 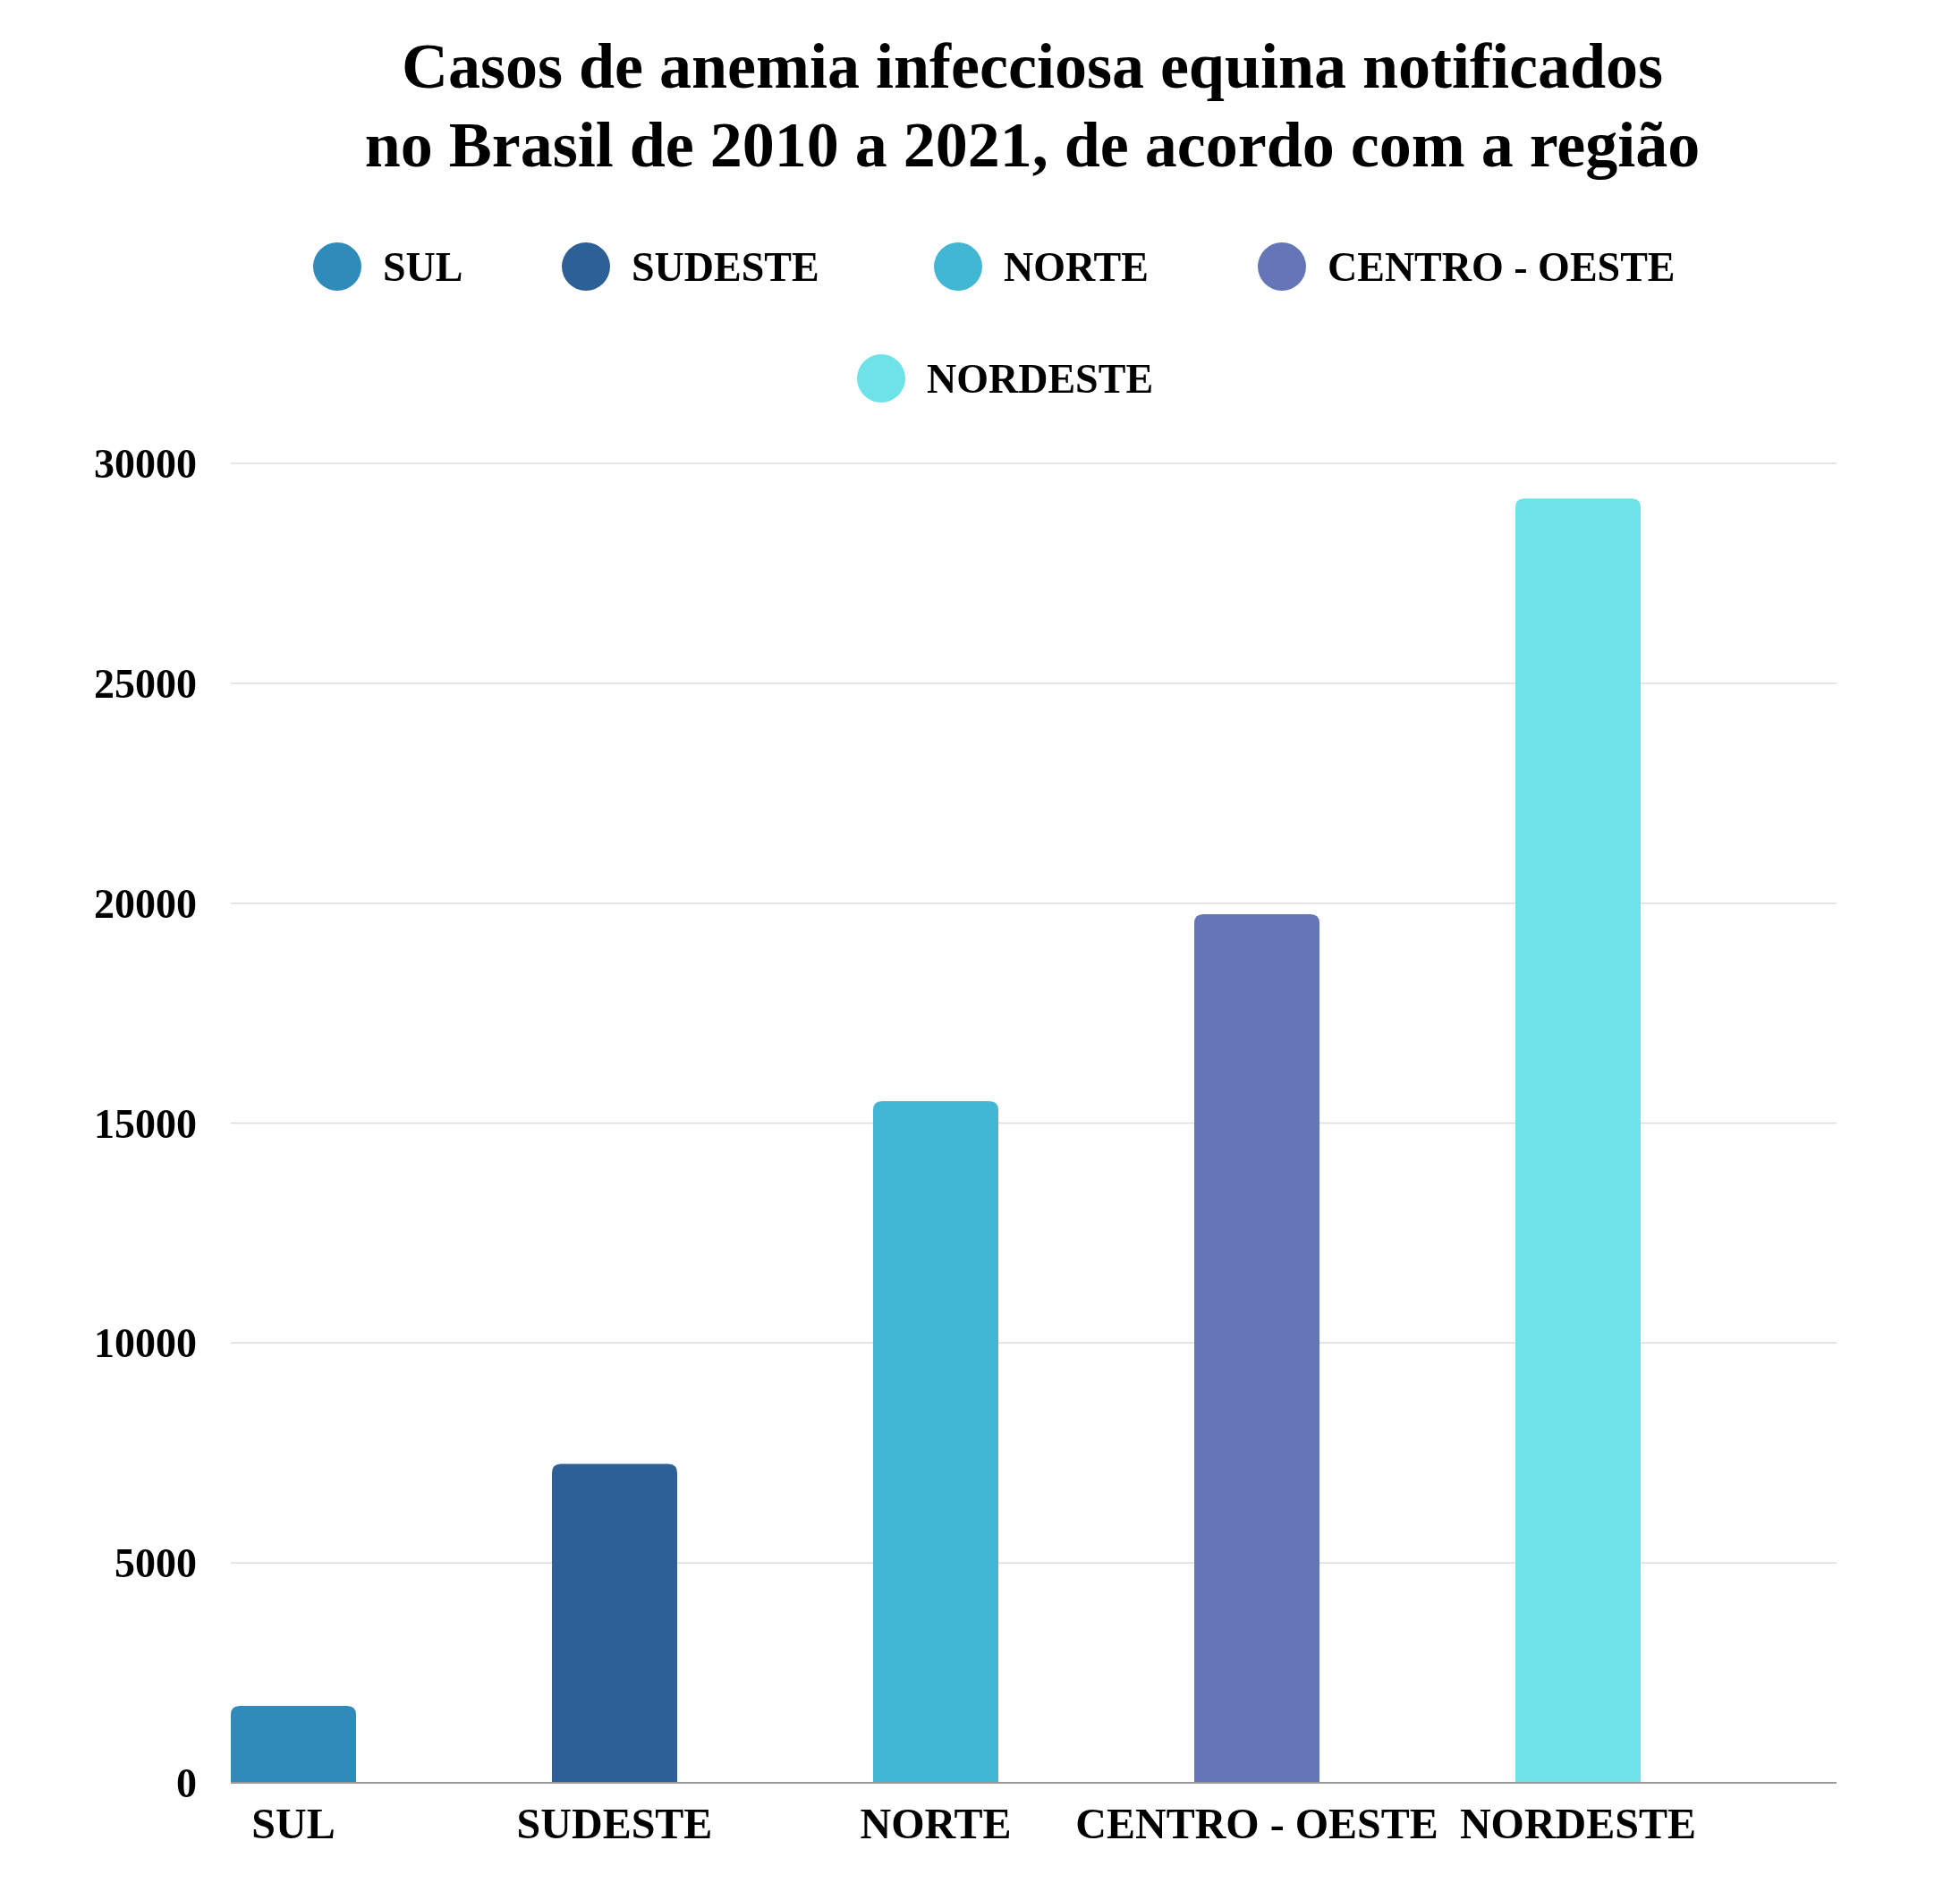 What do you see at coordinates (145, 903) in the screenshot?
I see `y-tick-label: 20000` at bounding box center [145, 903].